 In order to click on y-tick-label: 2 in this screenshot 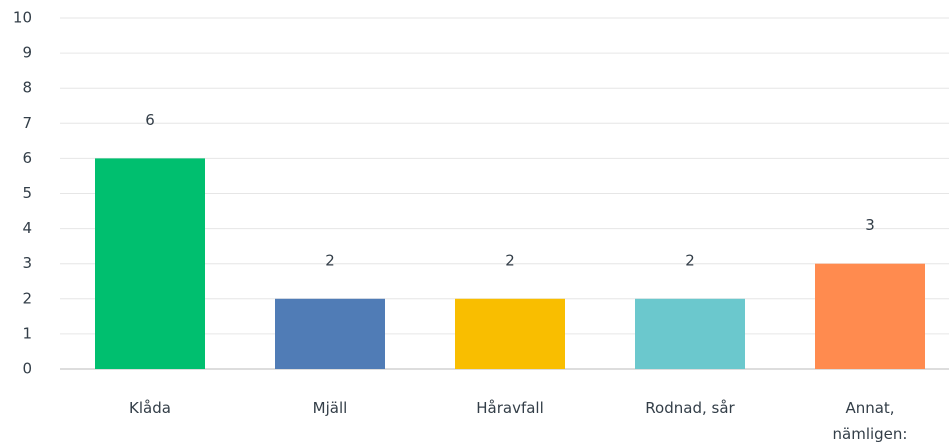, I will do `click(27, 298)`.